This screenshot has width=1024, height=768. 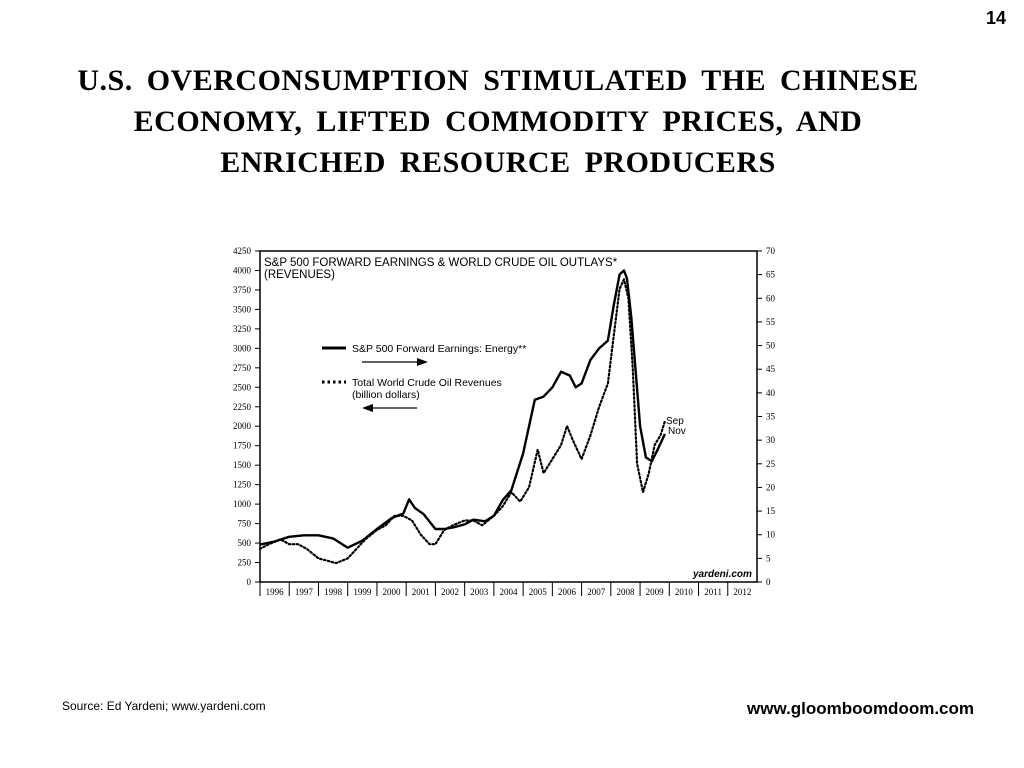 What do you see at coordinates (242, 348) in the screenshot?
I see `left-axis-tick-label: 3000` at bounding box center [242, 348].